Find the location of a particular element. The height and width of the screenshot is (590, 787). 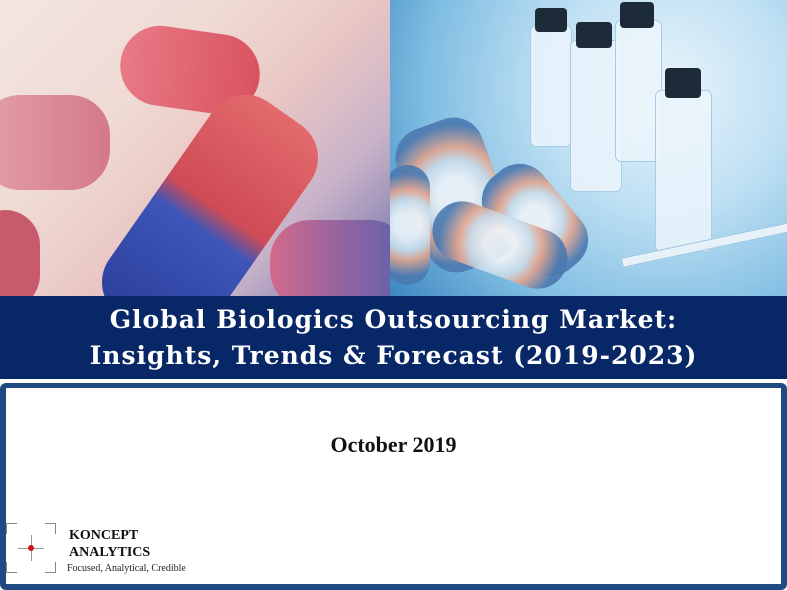

crosshair-icon is located at coordinates (31, 548).